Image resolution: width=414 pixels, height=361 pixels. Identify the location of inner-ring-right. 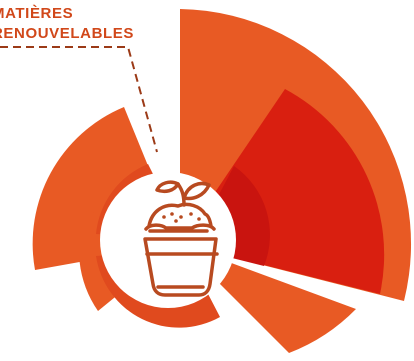
(242, 216).